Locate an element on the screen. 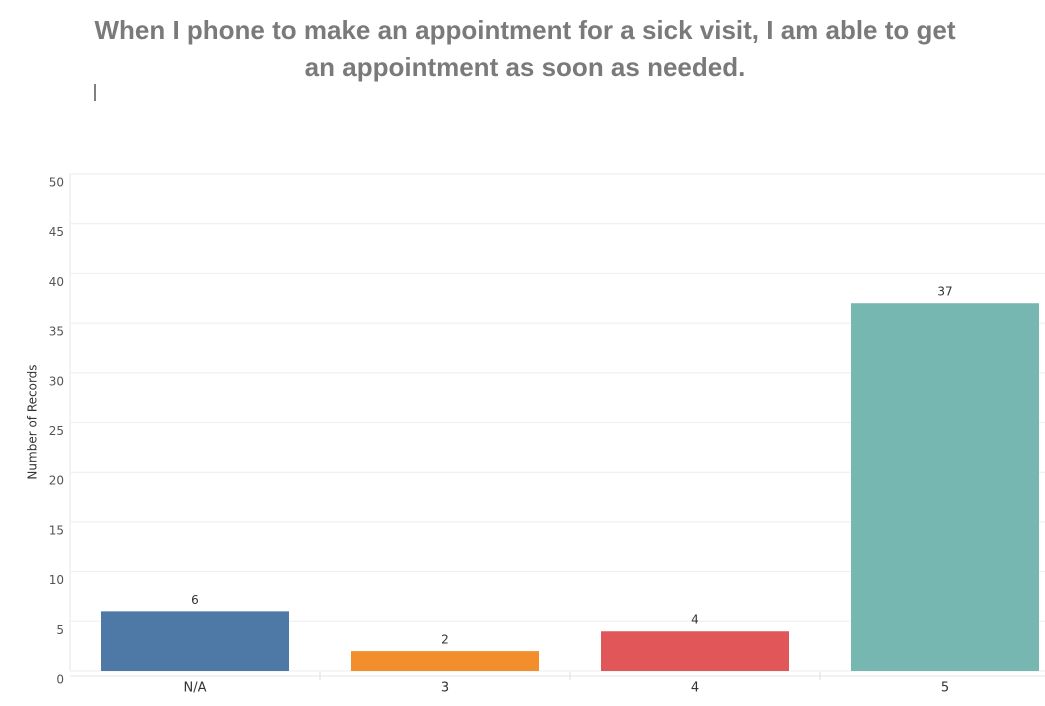  y-tick-label: 10 is located at coordinates (56, 580).